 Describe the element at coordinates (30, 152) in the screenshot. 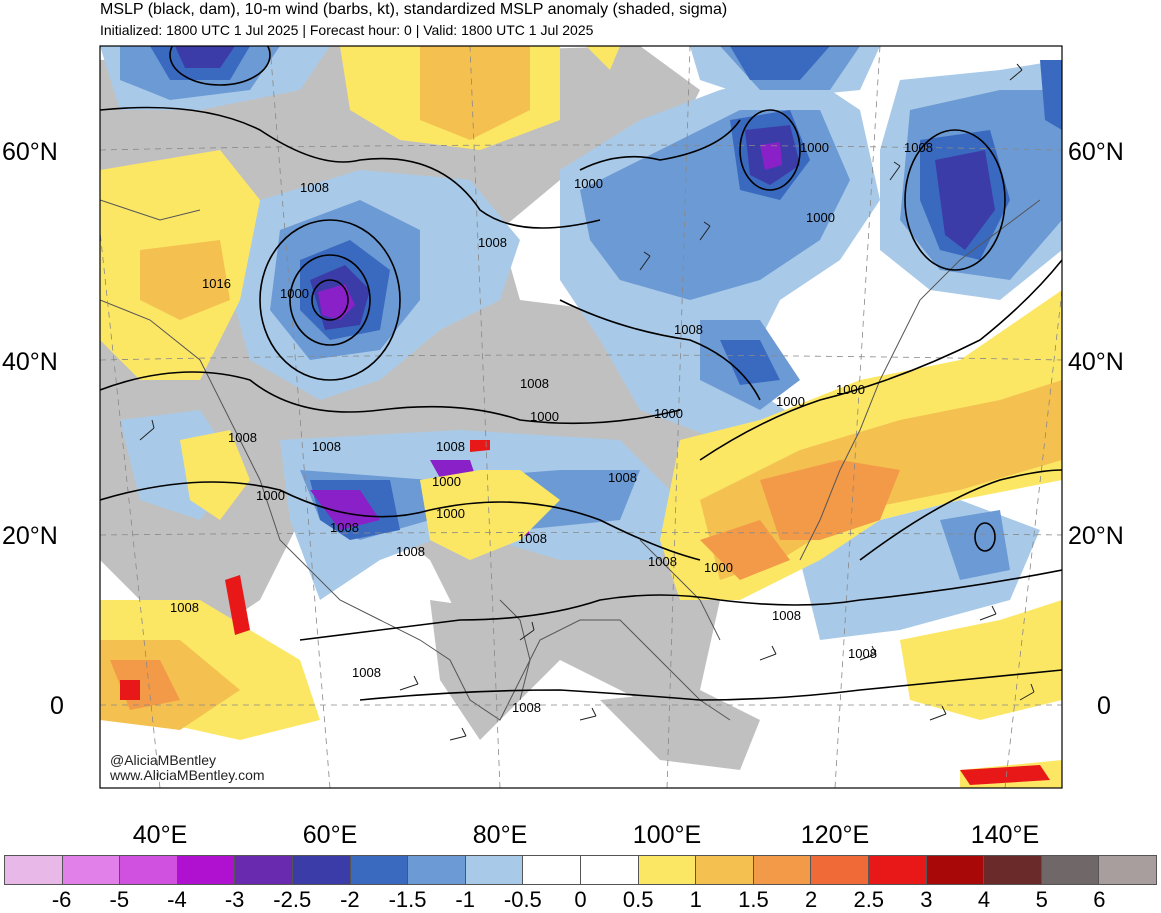

I see `lat-label-left-60n: 60°N` at that location.